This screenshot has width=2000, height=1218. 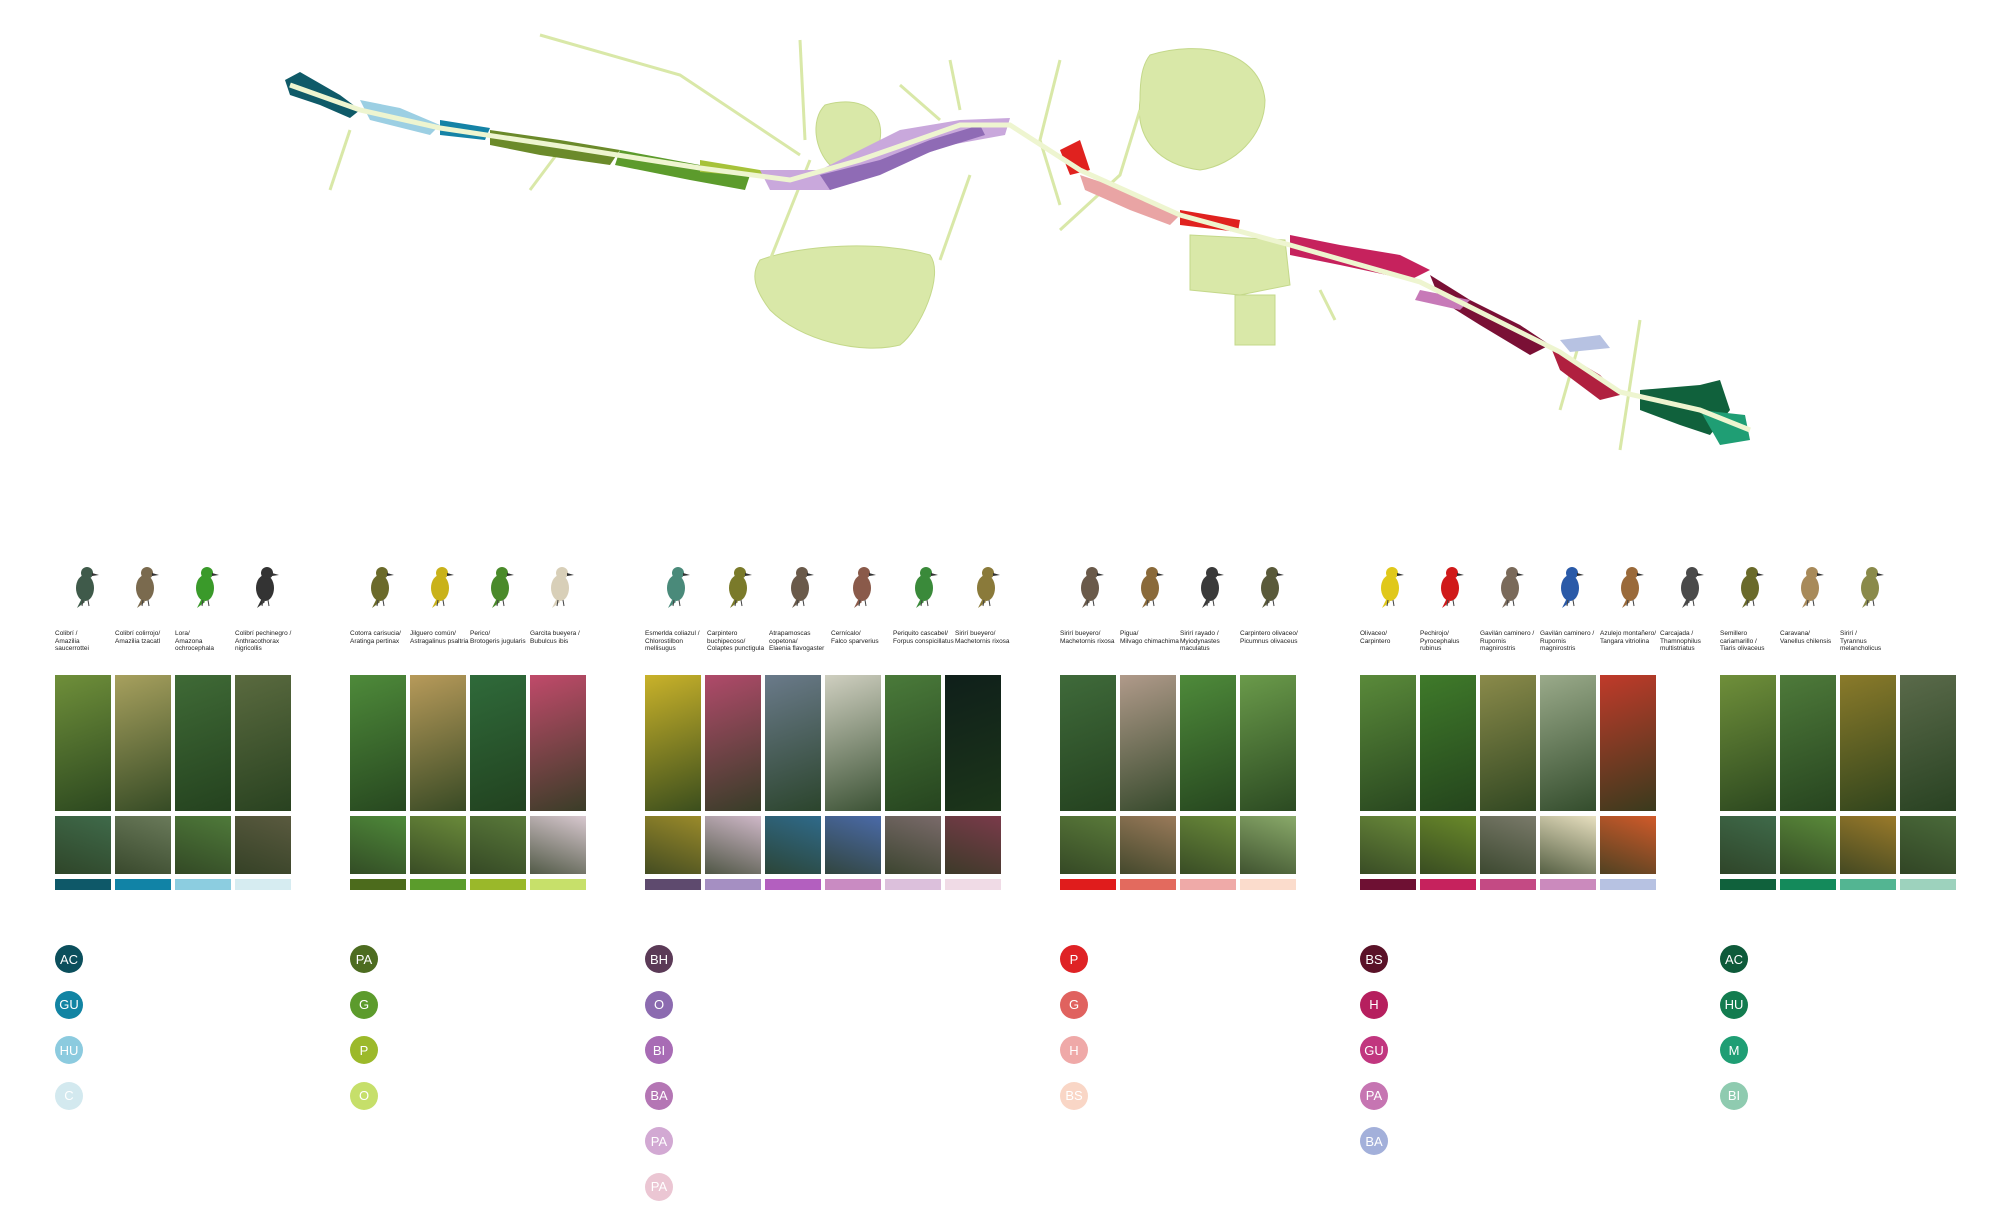 I want to click on bird-label: Colibrí colirrojo/ Amazilia tzacatl, so click(x=138, y=637).